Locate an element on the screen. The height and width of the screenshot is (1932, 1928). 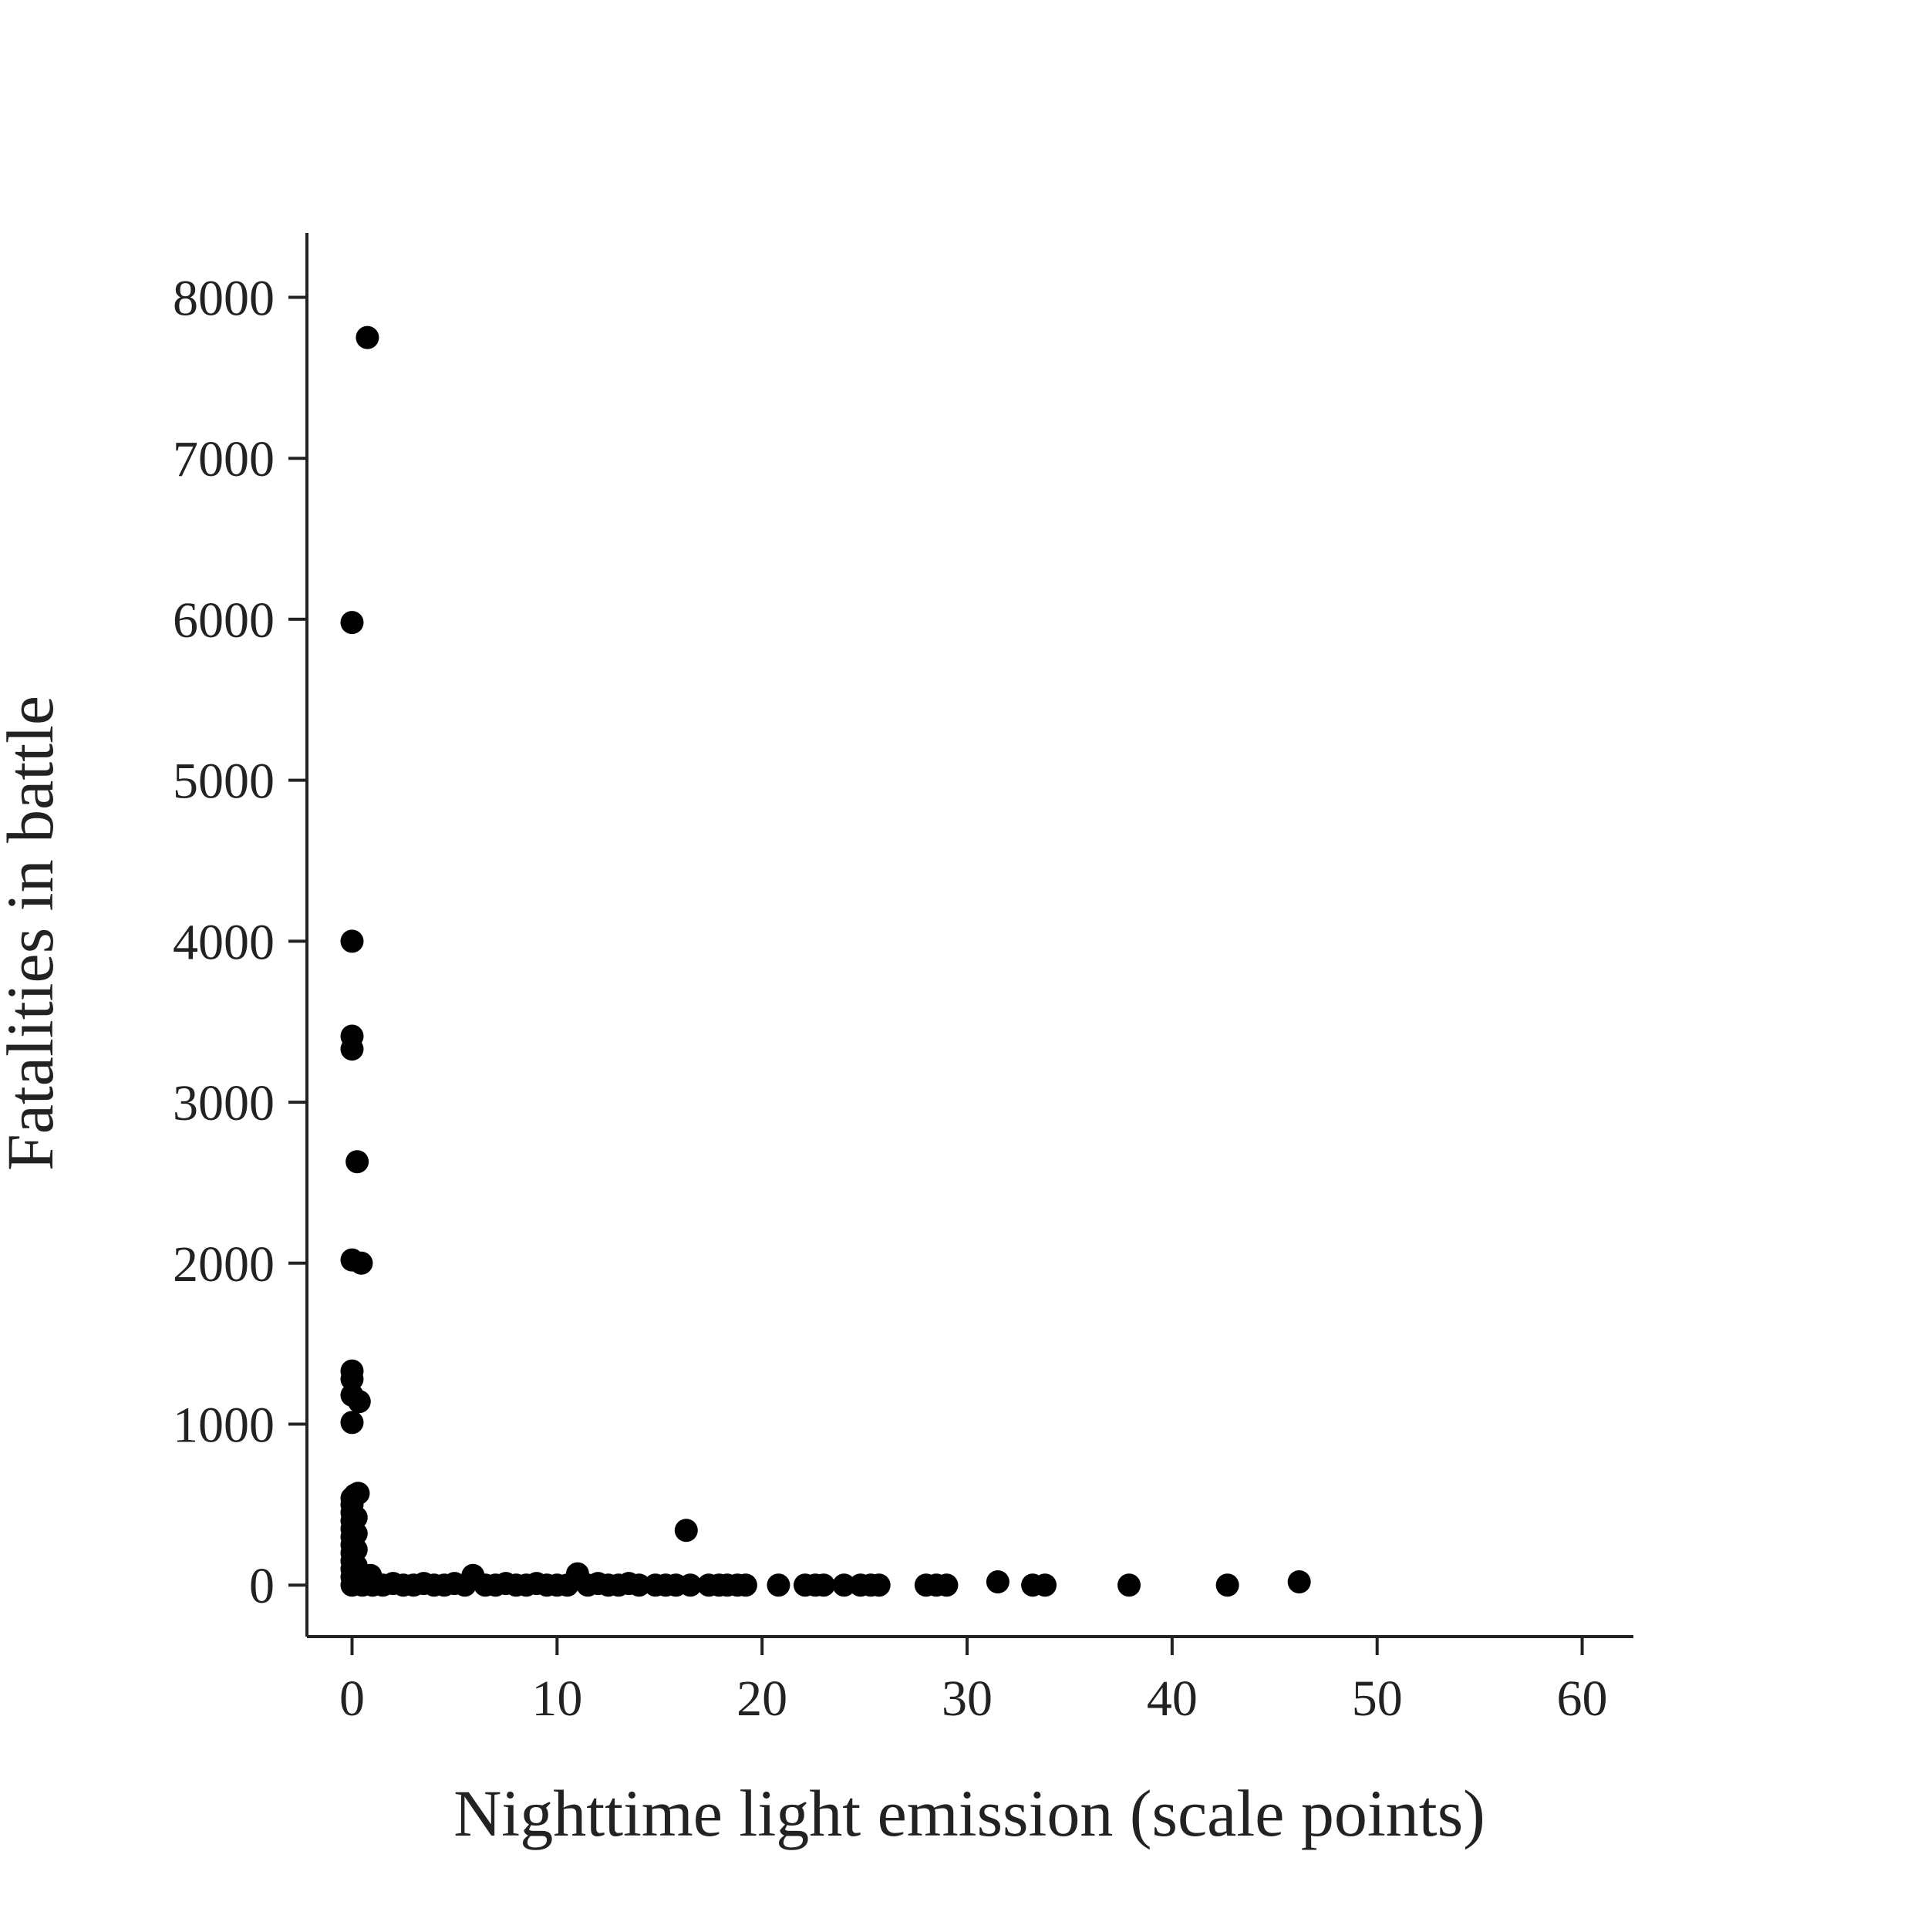
x-tick-label: 50 is located at coordinates (1377, 1699).